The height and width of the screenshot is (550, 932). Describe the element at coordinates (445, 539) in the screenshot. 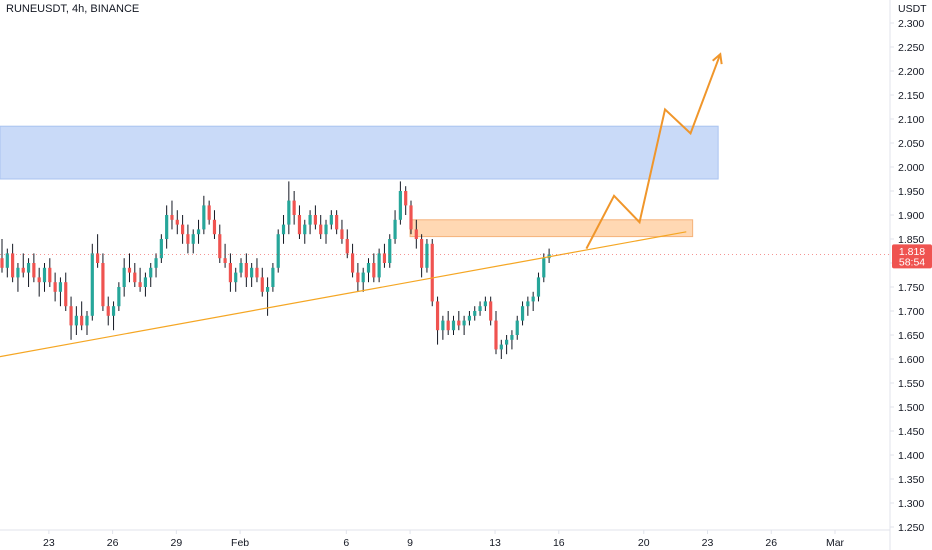

I see `time-axis: 23 26 29 Feb 6 9 13 16 20 23 26 Mar` at that location.